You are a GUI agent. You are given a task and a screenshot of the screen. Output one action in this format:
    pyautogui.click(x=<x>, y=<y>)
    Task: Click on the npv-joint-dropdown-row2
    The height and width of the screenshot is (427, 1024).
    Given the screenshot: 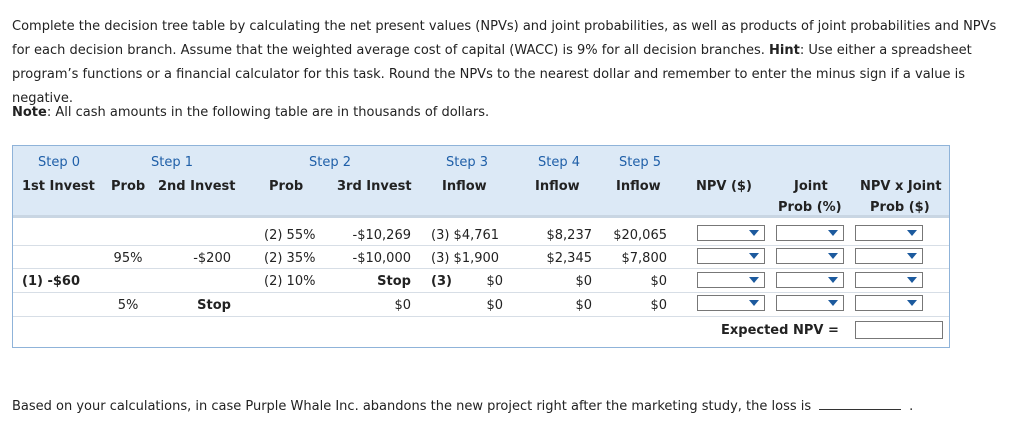 What is the action you would take?
    pyautogui.click(x=889, y=256)
    